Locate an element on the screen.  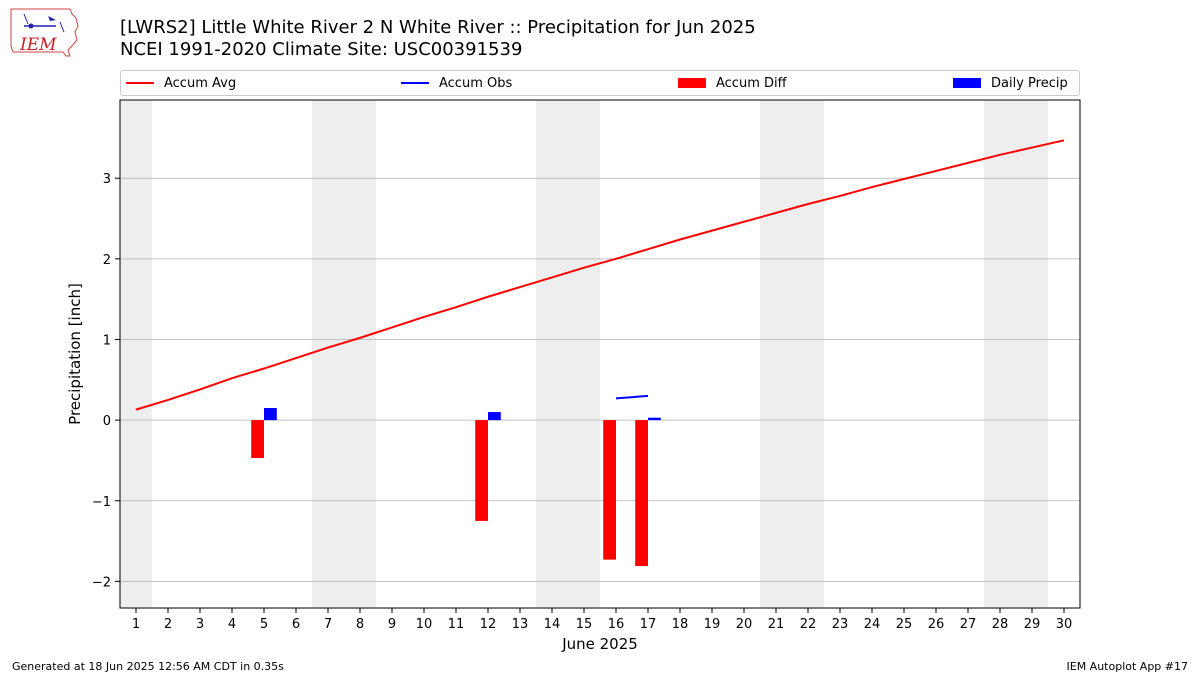
legend-label: Accum Diff is located at coordinates (751, 83).